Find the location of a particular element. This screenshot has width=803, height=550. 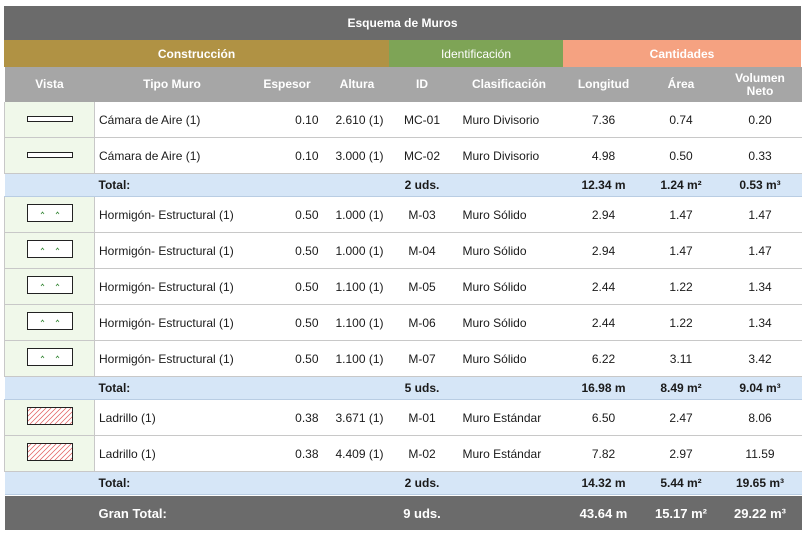

grand-total-longitud: 43.64 m is located at coordinates (603, 513).